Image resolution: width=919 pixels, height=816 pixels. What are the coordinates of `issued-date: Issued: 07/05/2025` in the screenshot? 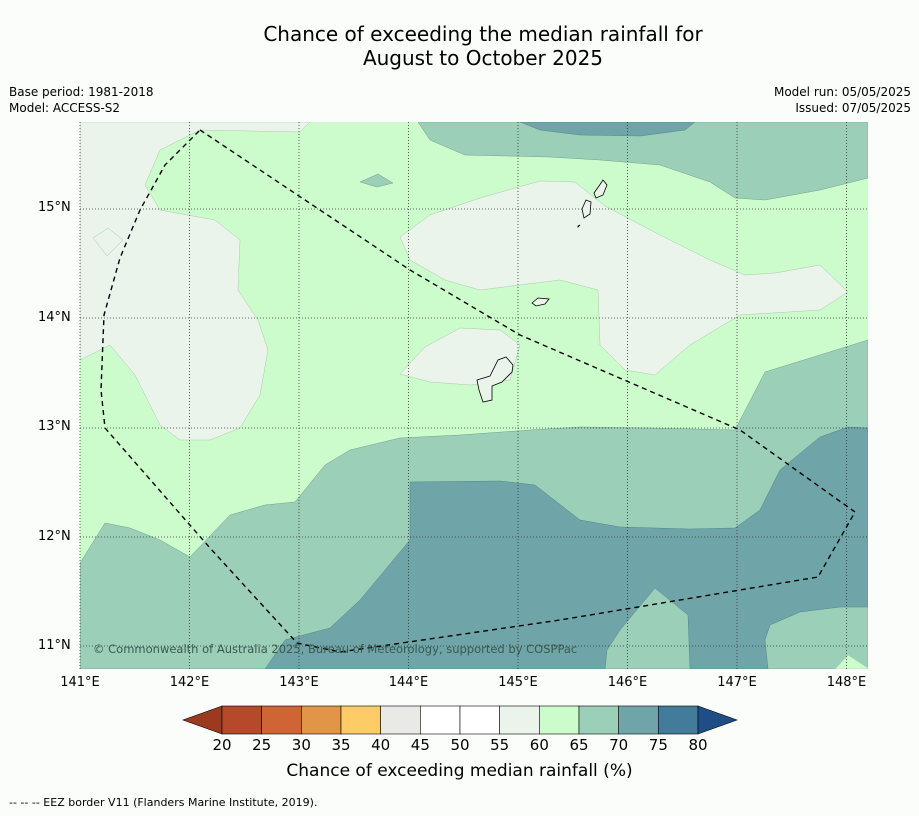 It's located at (853, 108).